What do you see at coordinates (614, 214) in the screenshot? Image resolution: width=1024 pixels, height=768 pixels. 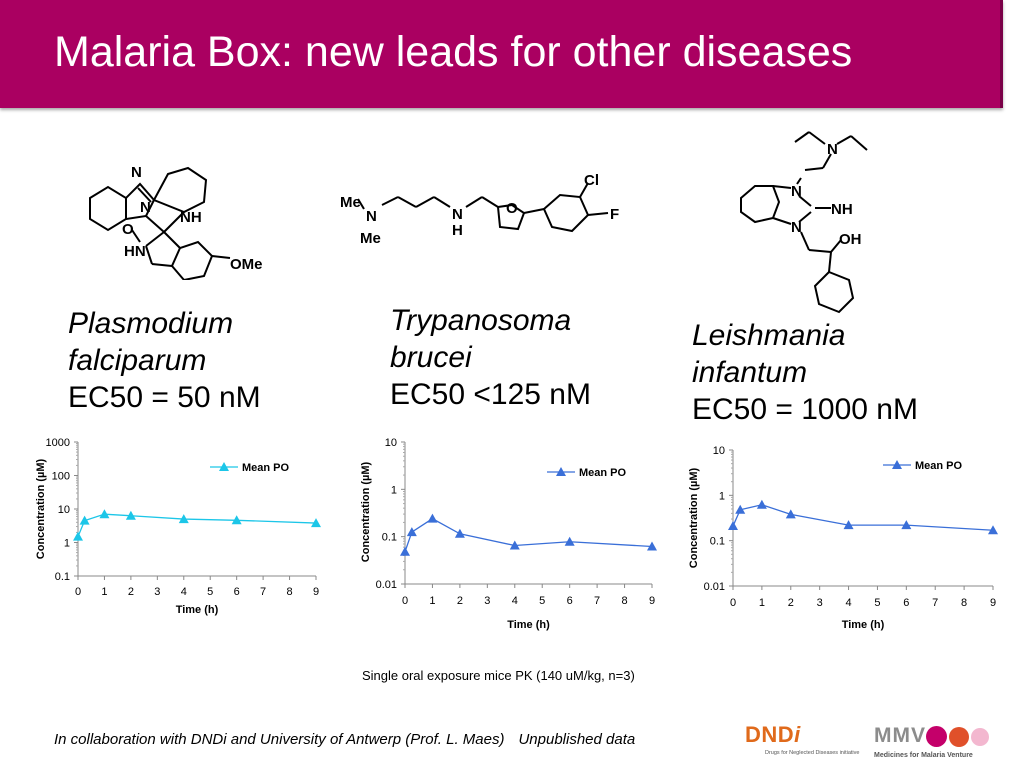 I see `atom-label: F` at bounding box center [614, 214].